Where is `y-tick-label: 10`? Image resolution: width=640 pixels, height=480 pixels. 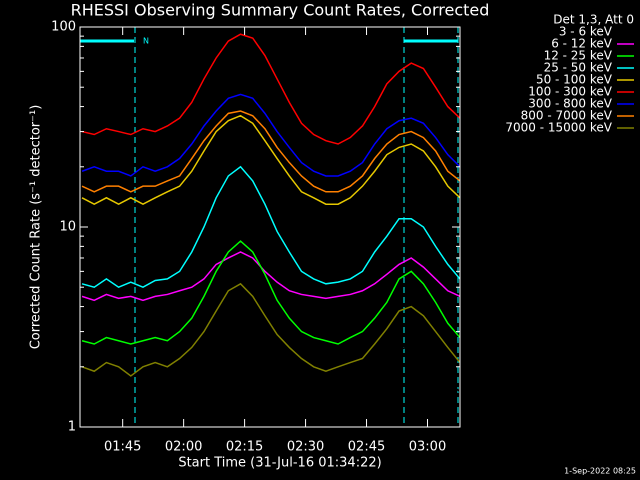 y-tick-label: 10 is located at coordinates (67, 227).